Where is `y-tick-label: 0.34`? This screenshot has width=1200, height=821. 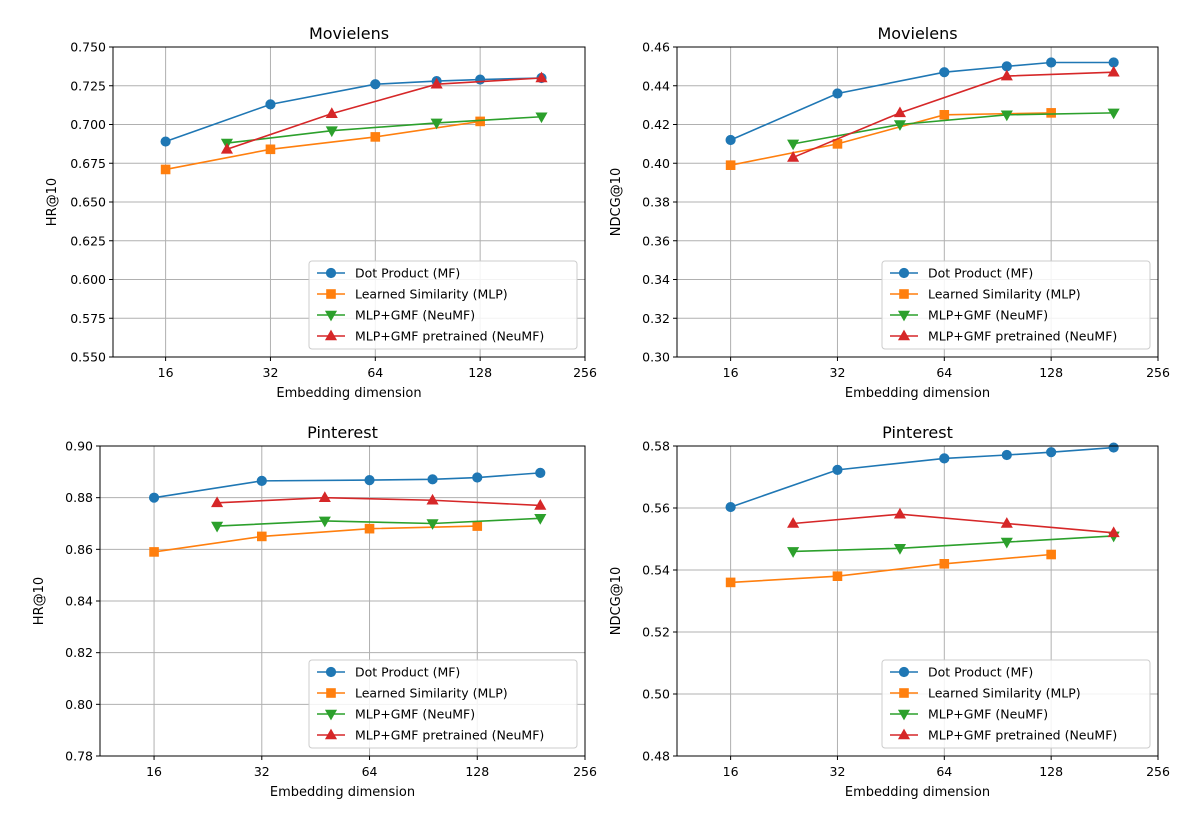
y-tick-label: 0.34 is located at coordinates (656, 279).